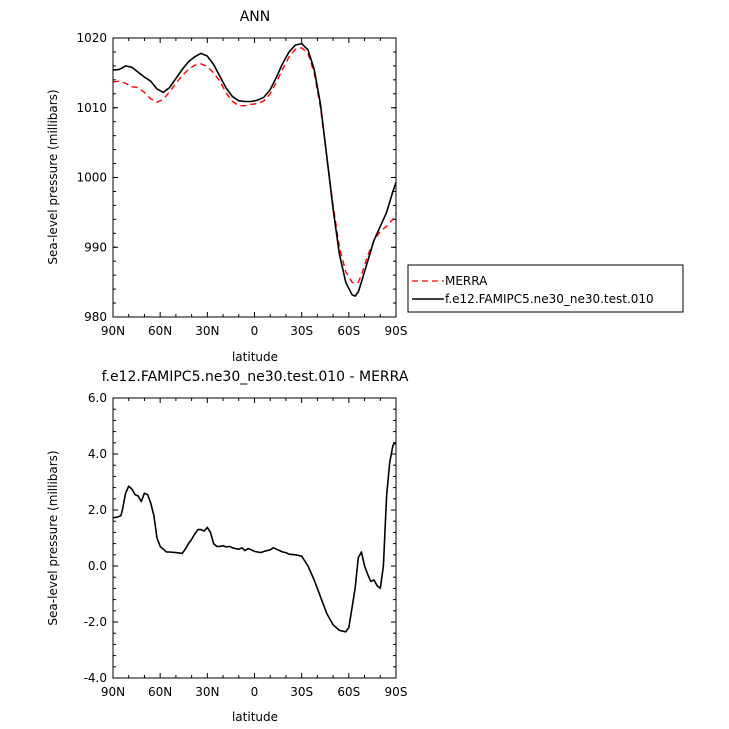  What do you see at coordinates (95, 538) in the screenshot?
I see `y-tick-labels: 6.0 4.0 2.0 0.0 -2.0 -4.0` at bounding box center [95, 538].